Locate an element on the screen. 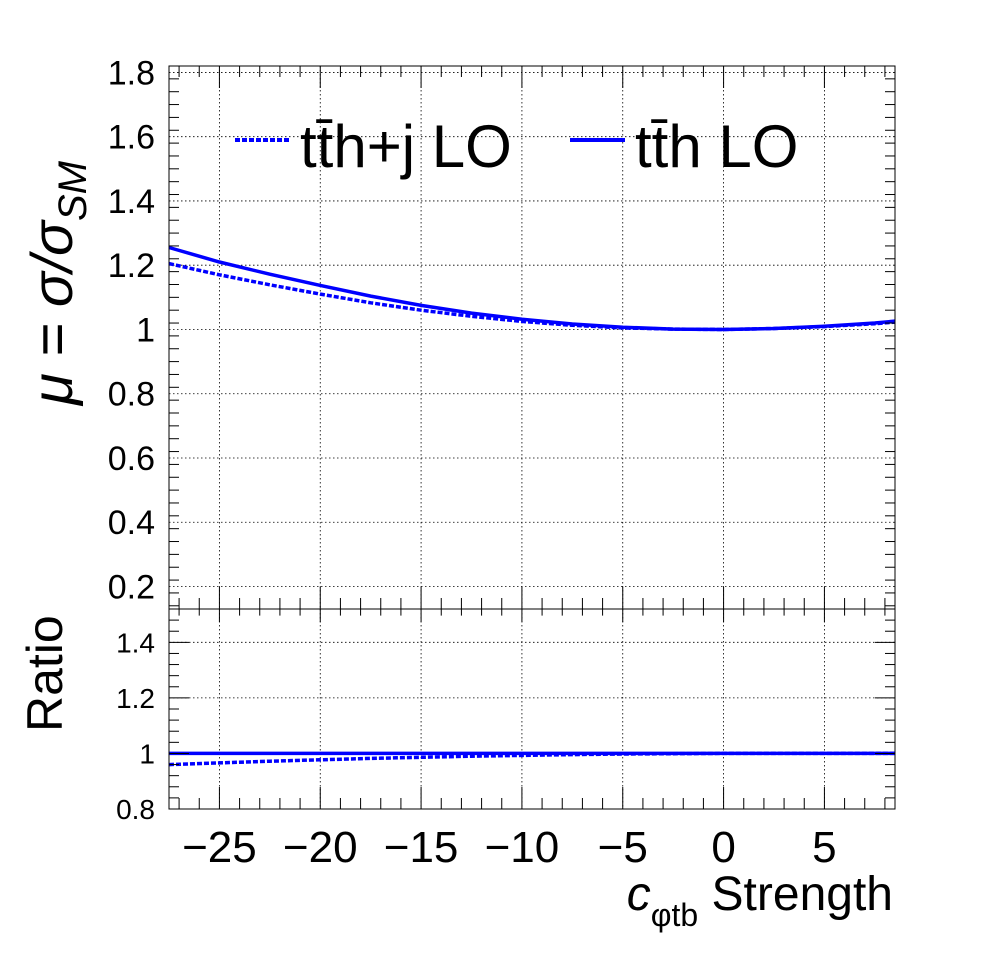 The image size is (996, 972). x-tick-label: −15 is located at coordinates (421, 847).